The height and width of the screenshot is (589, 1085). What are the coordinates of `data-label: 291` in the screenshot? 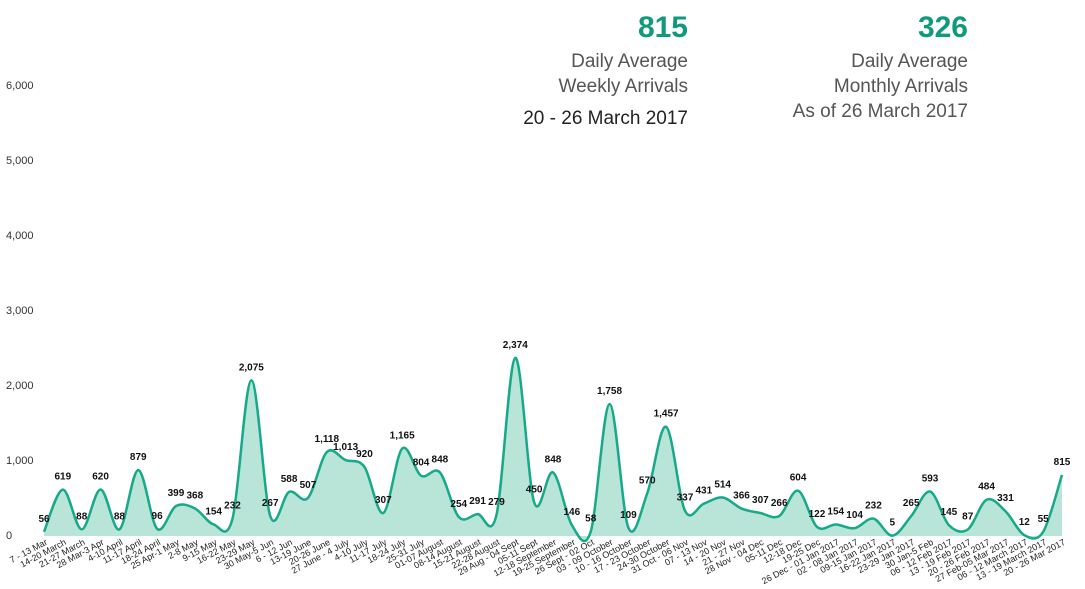 It's located at (477, 501).